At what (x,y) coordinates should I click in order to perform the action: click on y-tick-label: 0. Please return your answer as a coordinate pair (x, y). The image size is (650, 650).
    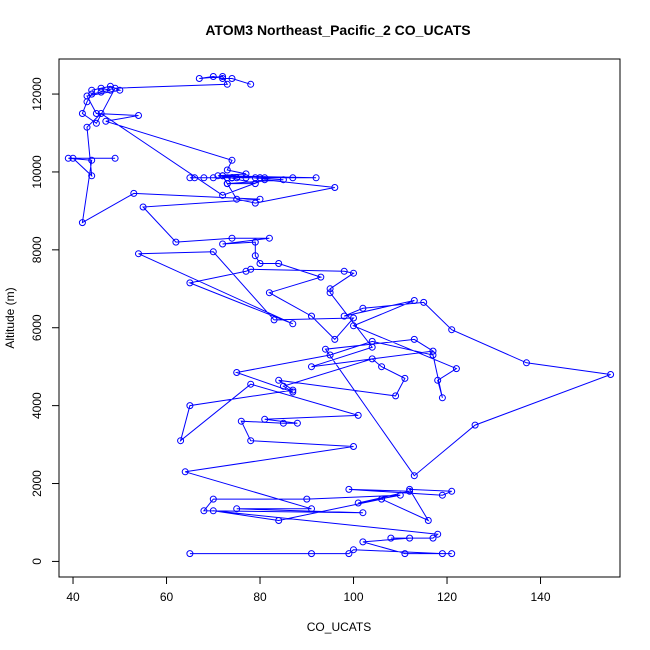
    Looking at the image, I should click on (37, 561).